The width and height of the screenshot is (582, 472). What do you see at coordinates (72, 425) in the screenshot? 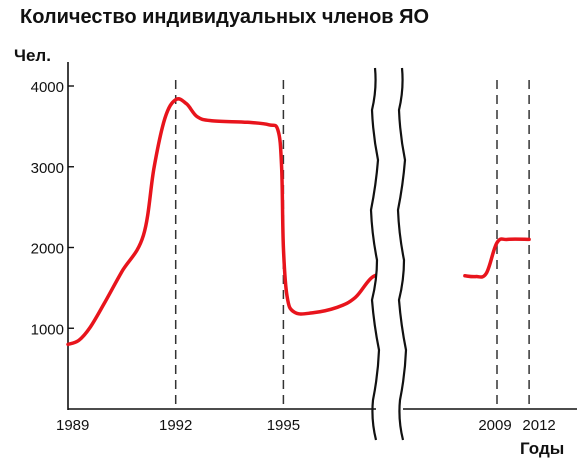
I see `x-tick-label-1989: 1989` at bounding box center [72, 425].